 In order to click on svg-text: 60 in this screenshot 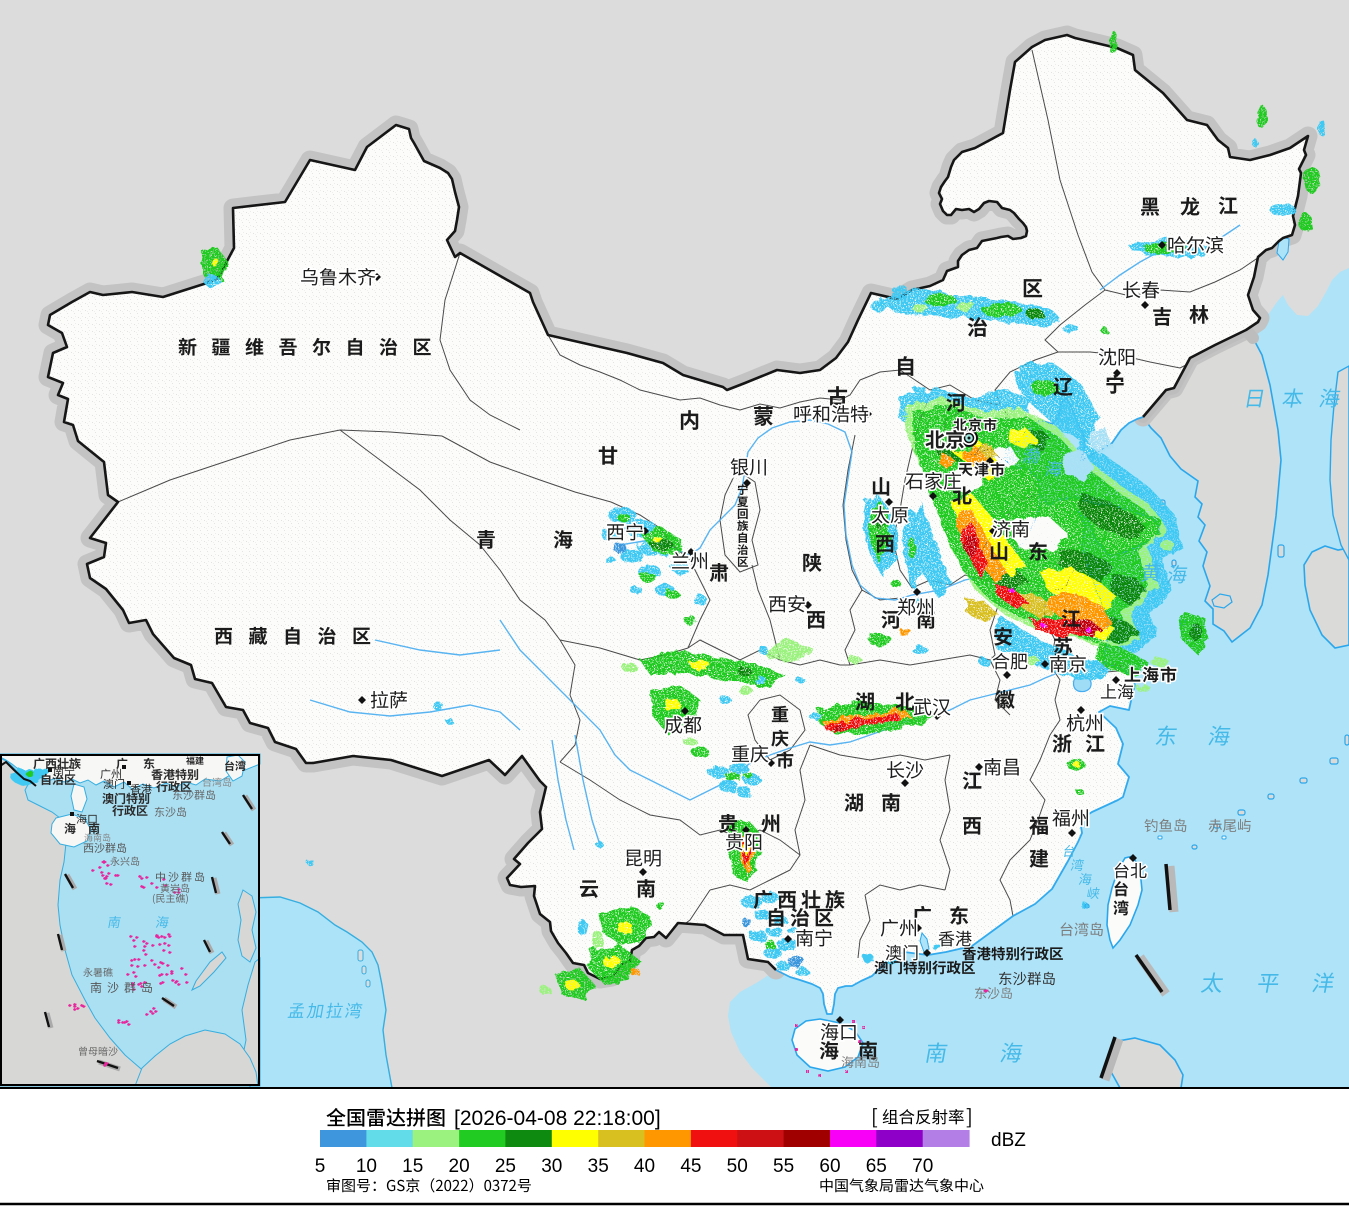, I will do `click(829, 1166)`.